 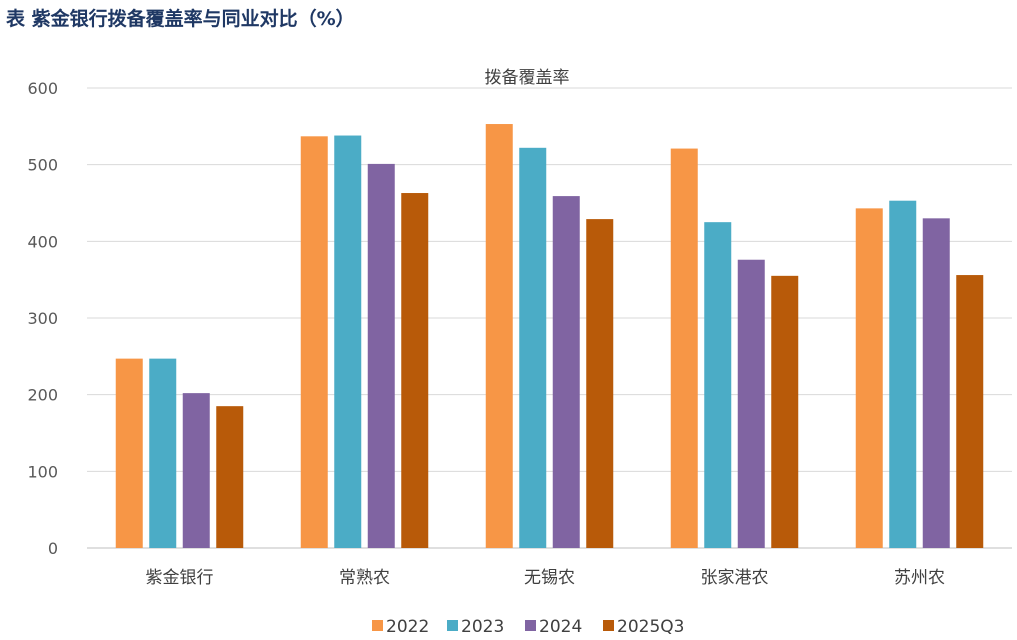 What do you see at coordinates (42, 471) in the screenshot?
I see `y-tick-label: 100` at bounding box center [42, 471].